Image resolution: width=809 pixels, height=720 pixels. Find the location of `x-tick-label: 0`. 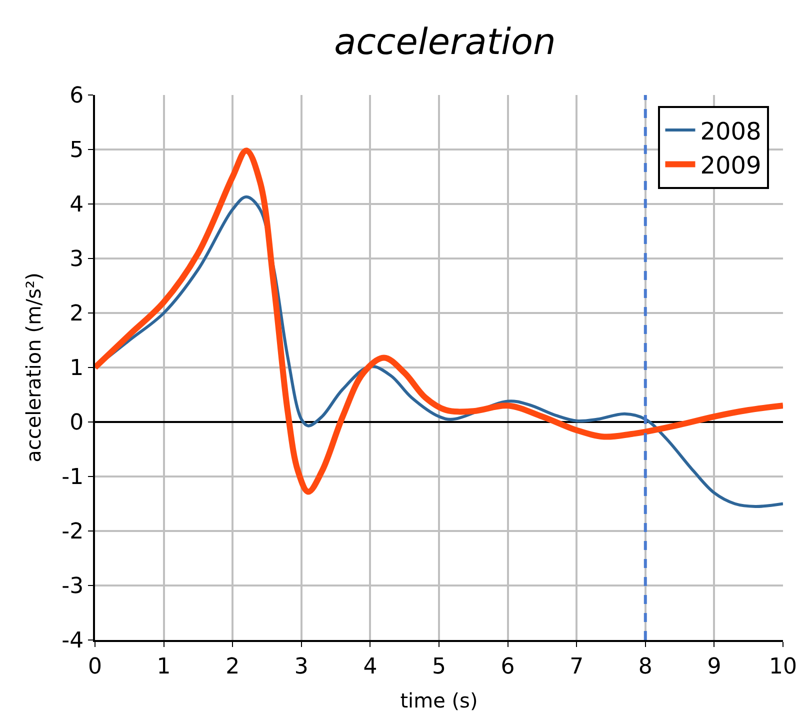

x-tick-label: 0 is located at coordinates (95, 667).